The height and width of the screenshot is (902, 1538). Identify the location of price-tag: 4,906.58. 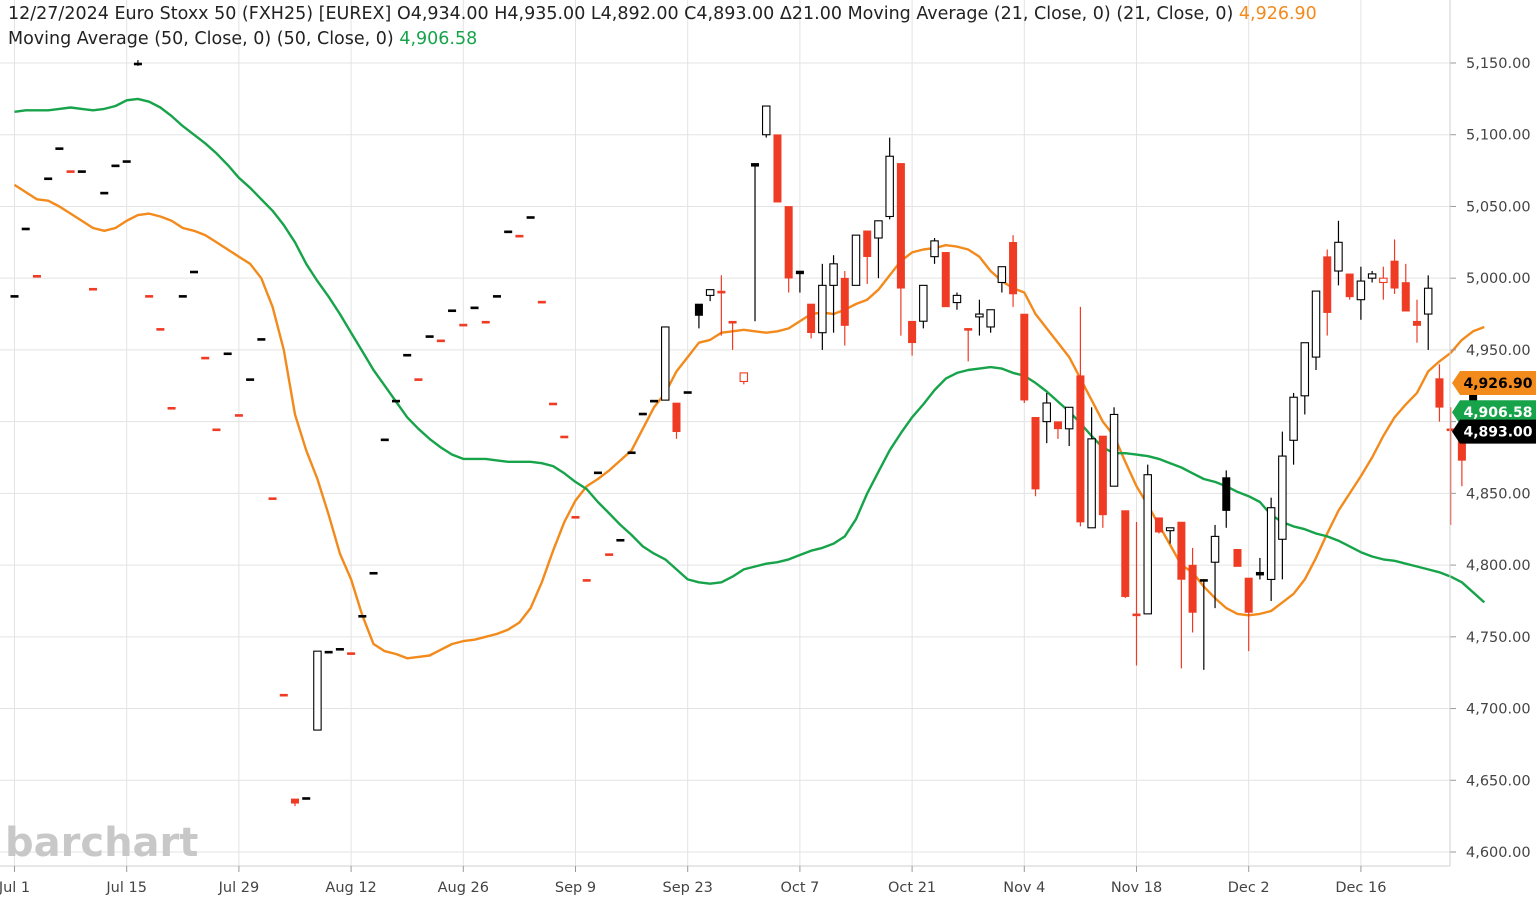
(1494, 412).